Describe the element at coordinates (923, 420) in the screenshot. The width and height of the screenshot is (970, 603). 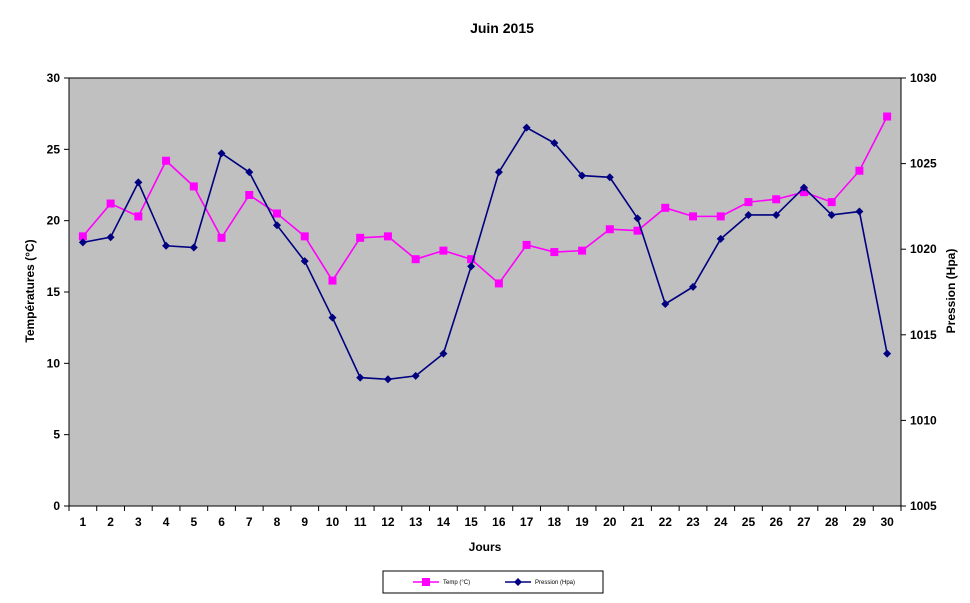
I see `y2-tick-label: 1010` at that location.